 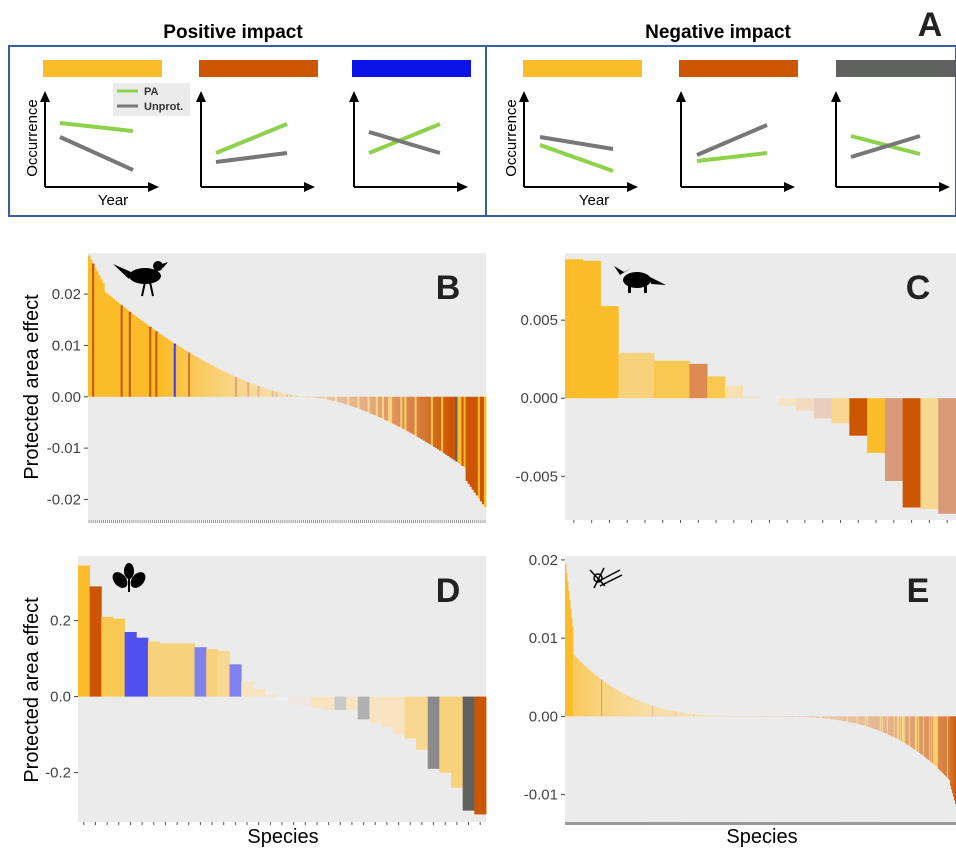 What do you see at coordinates (732, 157) in the screenshot?
I see `neg2-pa-line` at bounding box center [732, 157].